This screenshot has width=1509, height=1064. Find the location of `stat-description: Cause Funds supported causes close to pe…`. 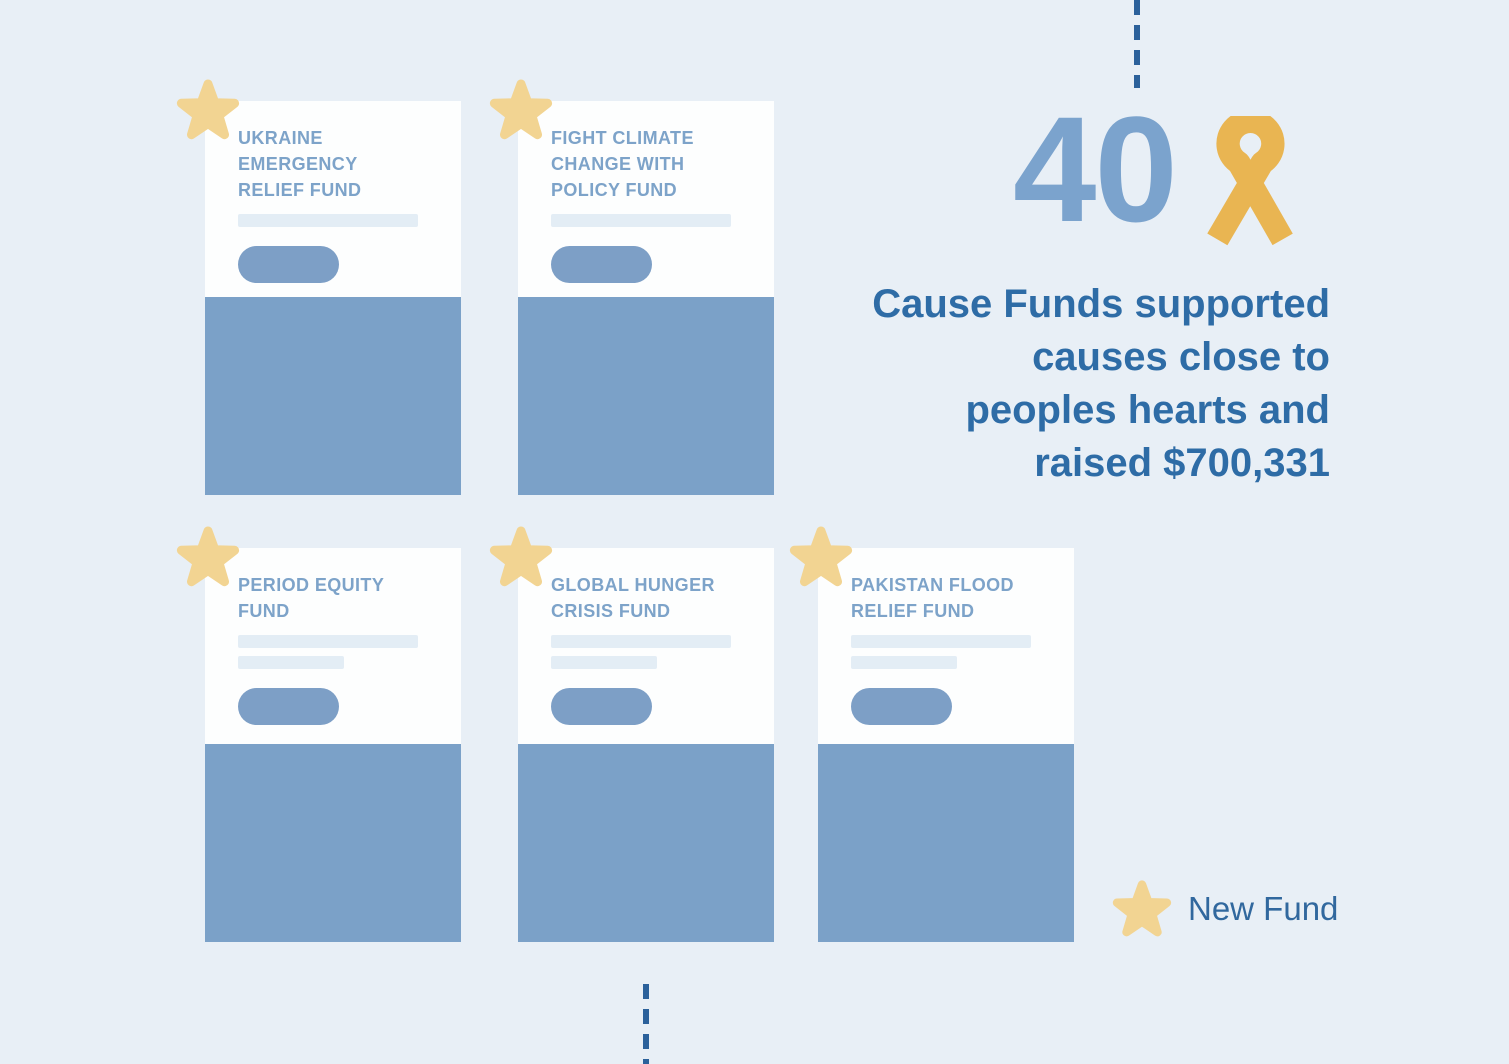

stat-description: Cause Funds supported causes close to pe… is located at coordinates (1101, 384).